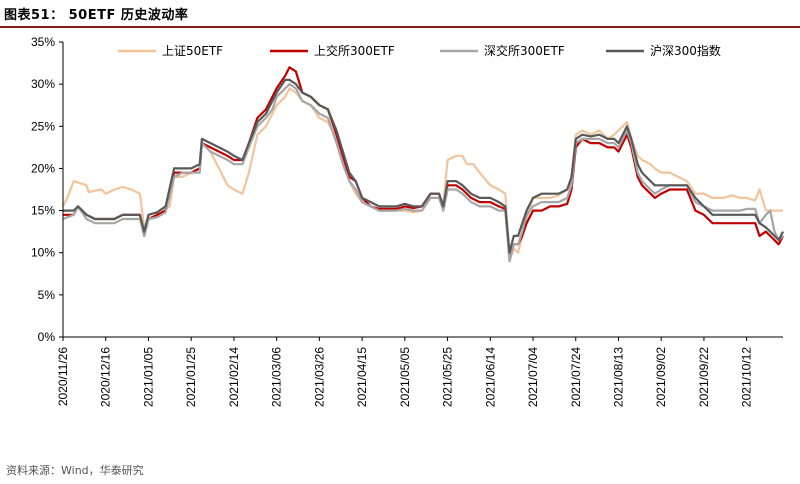 Image resolution: width=800 pixels, height=484 pixels. Describe the element at coordinates (43, 168) in the screenshot. I see `y-tick-label: 20%` at that location.